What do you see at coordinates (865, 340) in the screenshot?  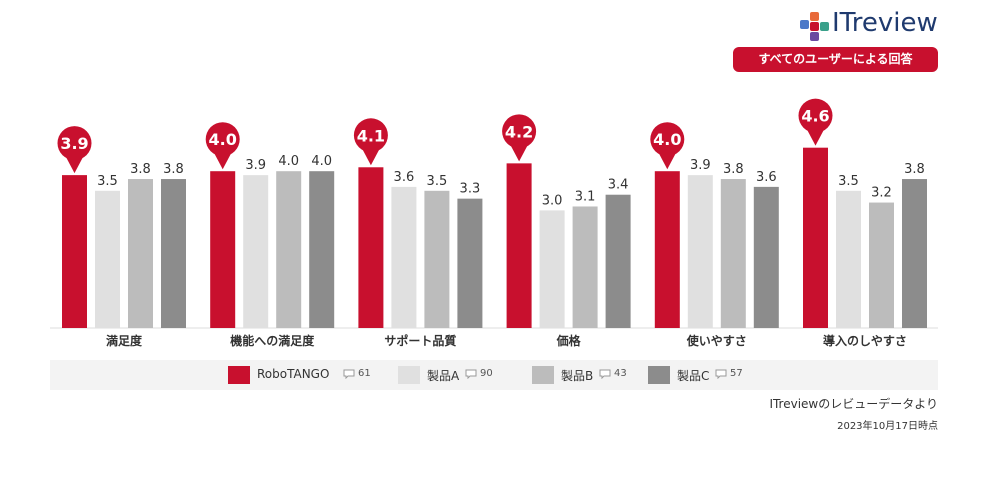 I see `category-label-5: 導入のしやすさ` at bounding box center [865, 340].